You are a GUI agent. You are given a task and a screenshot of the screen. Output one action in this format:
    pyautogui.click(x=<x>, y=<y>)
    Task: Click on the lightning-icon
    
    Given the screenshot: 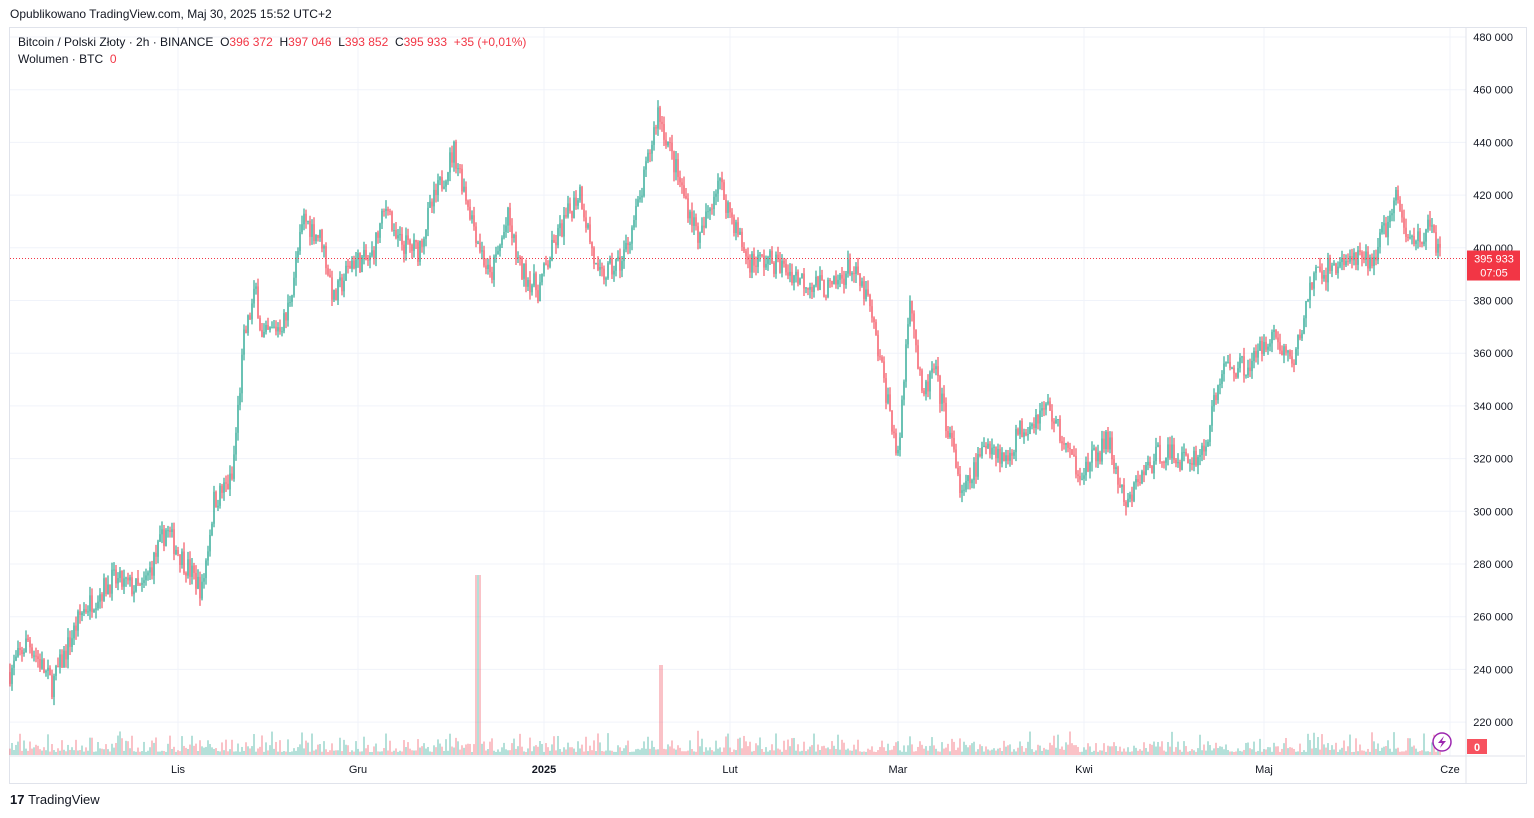 What is the action you would take?
    pyautogui.click(x=1442, y=742)
    